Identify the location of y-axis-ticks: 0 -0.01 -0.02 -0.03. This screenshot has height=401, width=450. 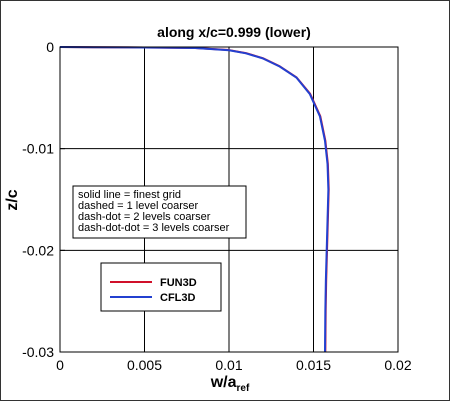
(43, 199).